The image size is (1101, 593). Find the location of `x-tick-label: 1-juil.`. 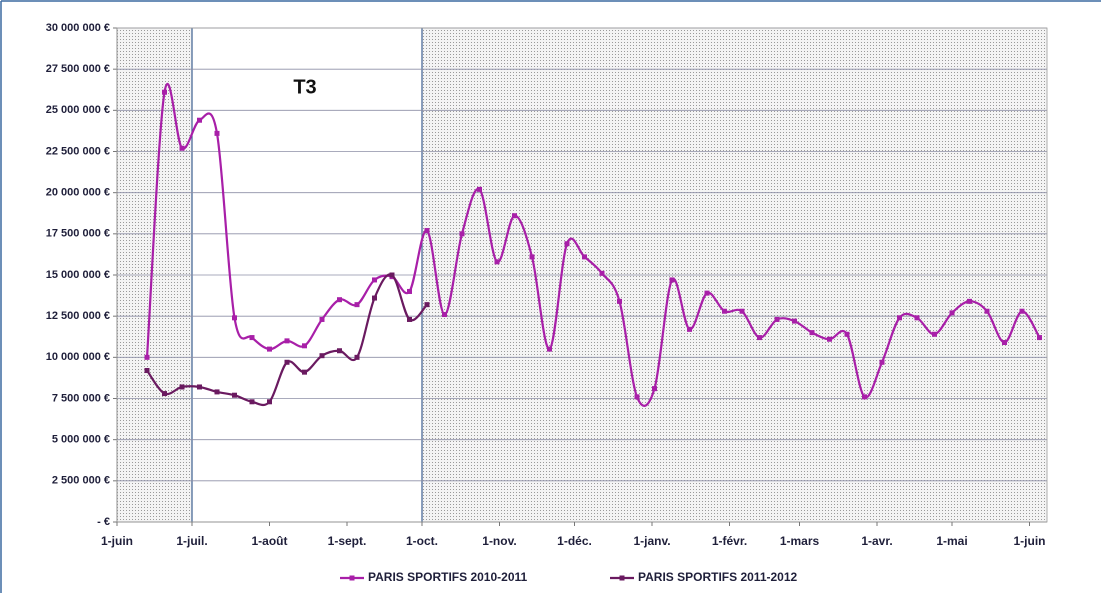

x-tick-label: 1-juil. is located at coordinates (191, 541).